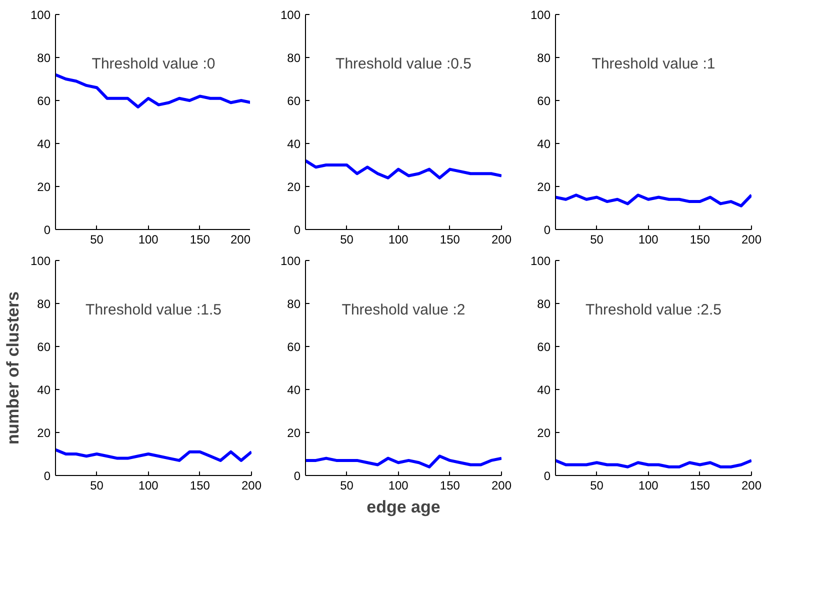 Image resolution: width=831 pixels, height=602 pixels. Describe the element at coordinates (12, 368) in the screenshot. I see `y-axis-title: number of clusters` at that location.